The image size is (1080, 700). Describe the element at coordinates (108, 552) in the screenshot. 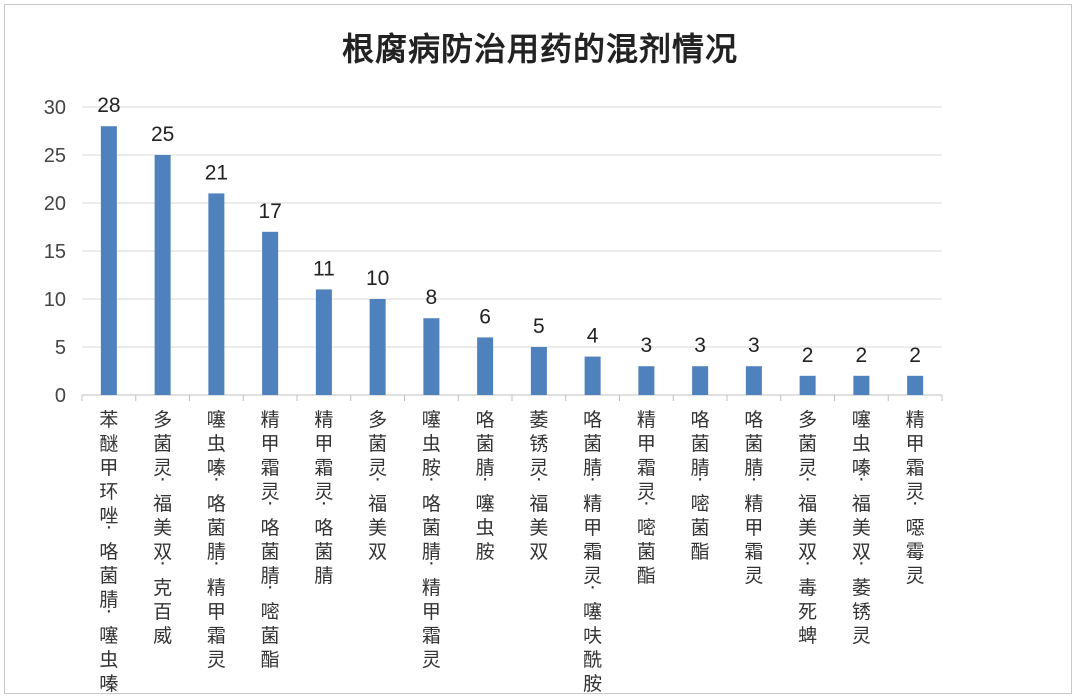

I see `x-category-label: 苯醚甲环唑·咯菌腈·噻虫嗪` at that location.